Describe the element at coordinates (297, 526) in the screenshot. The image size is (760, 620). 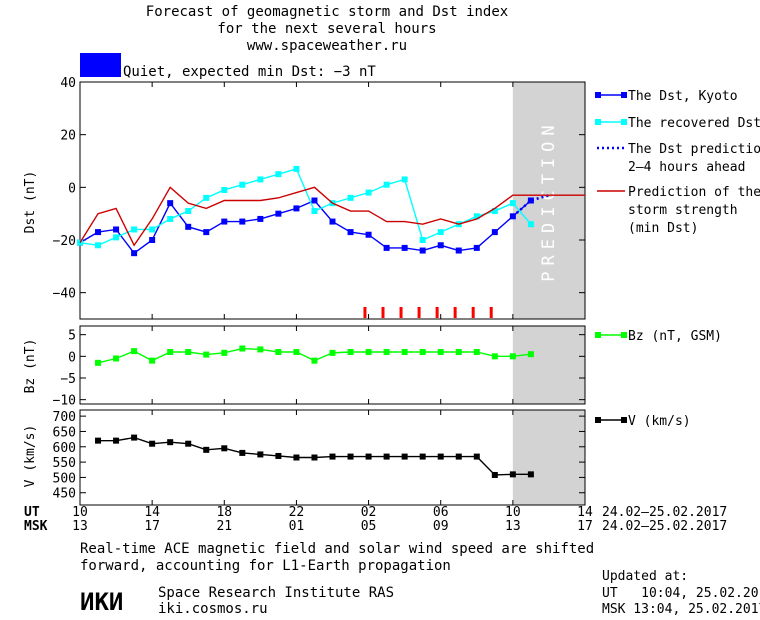
I see `x-tick-label-msk: 01` at that location.